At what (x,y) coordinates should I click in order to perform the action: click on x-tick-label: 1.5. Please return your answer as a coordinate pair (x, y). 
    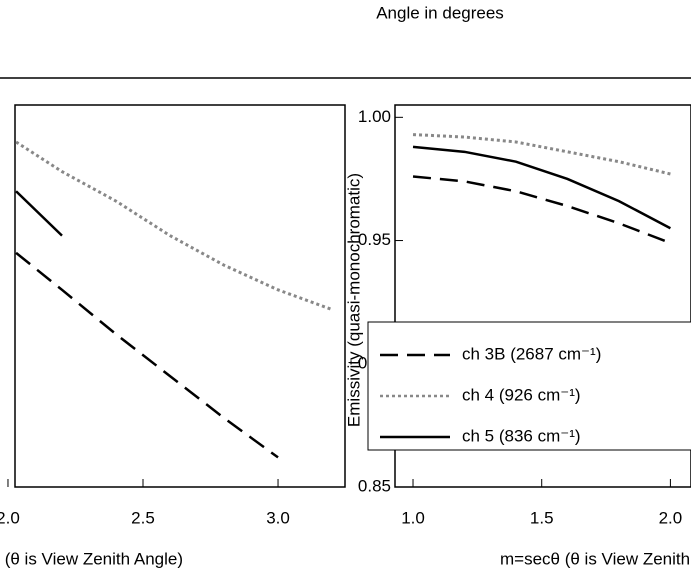
    Looking at the image, I should click on (542, 517).